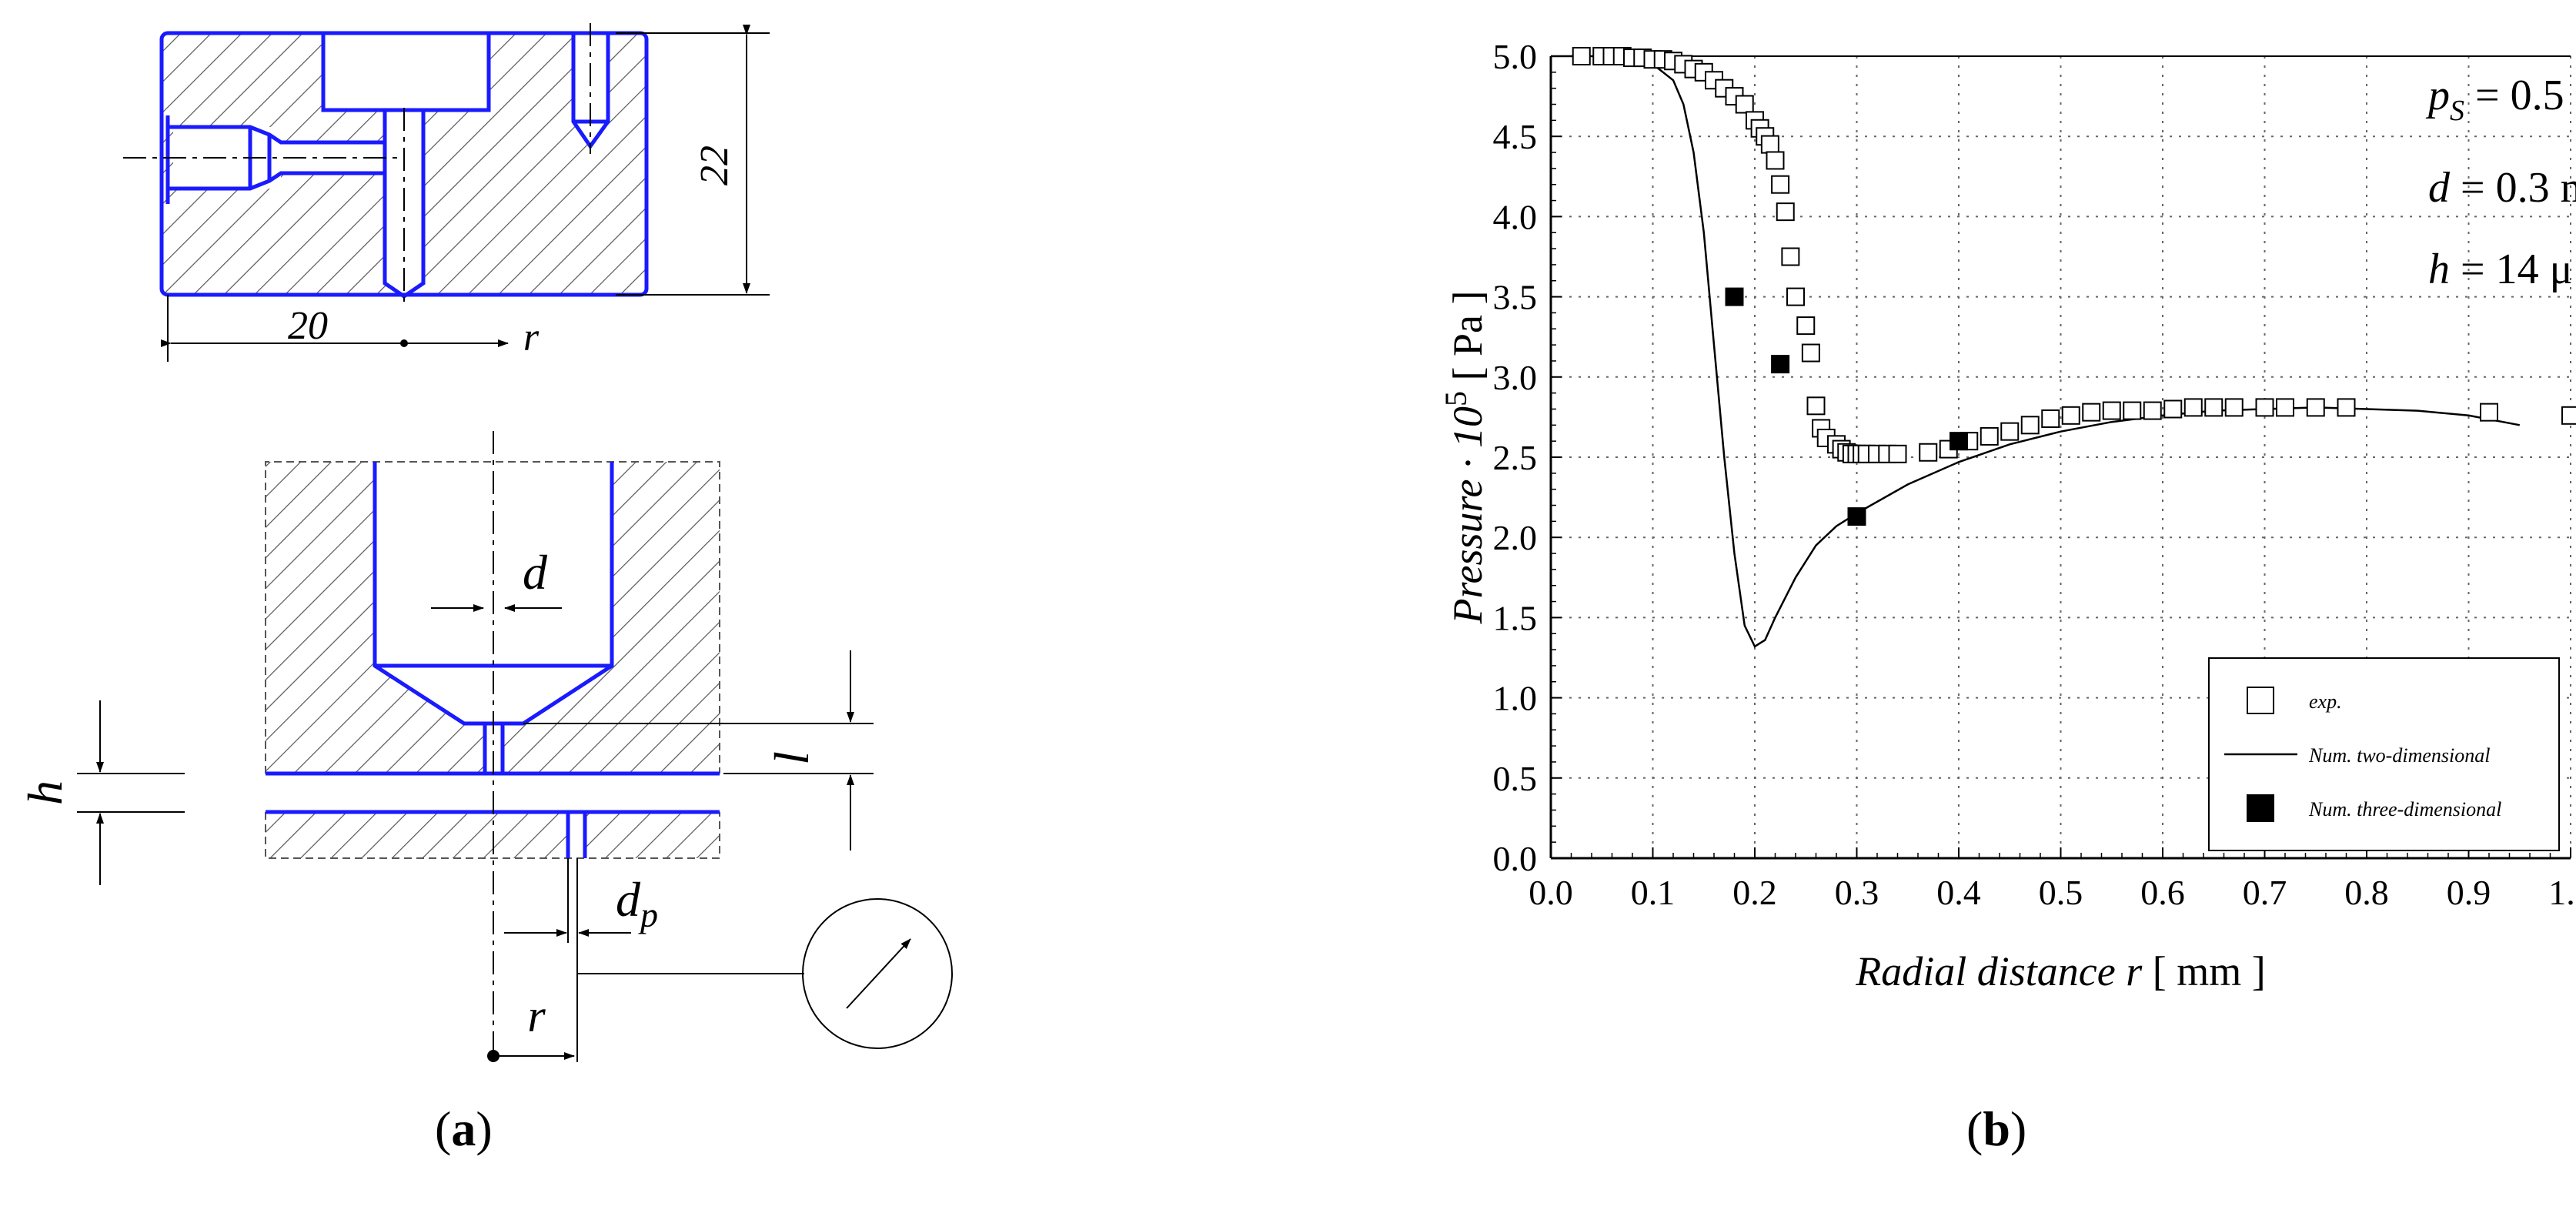  What do you see at coordinates (2513, 188) in the screenshot?
I see `annotation-d-rest: = 0.3 mm` at bounding box center [2513, 188].